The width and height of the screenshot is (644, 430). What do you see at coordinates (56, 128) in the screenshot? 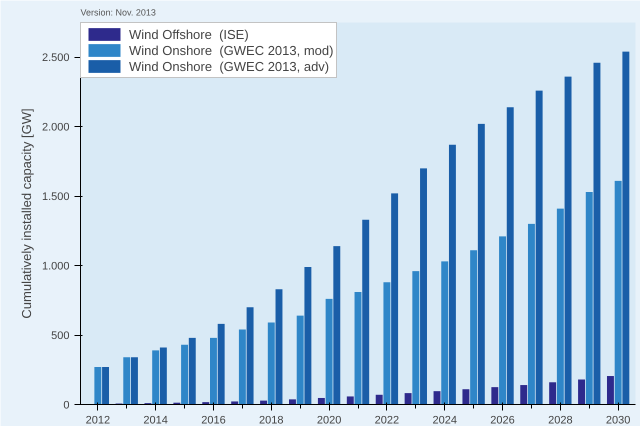
I see `y-tick-label: 2.000` at bounding box center [56, 128].